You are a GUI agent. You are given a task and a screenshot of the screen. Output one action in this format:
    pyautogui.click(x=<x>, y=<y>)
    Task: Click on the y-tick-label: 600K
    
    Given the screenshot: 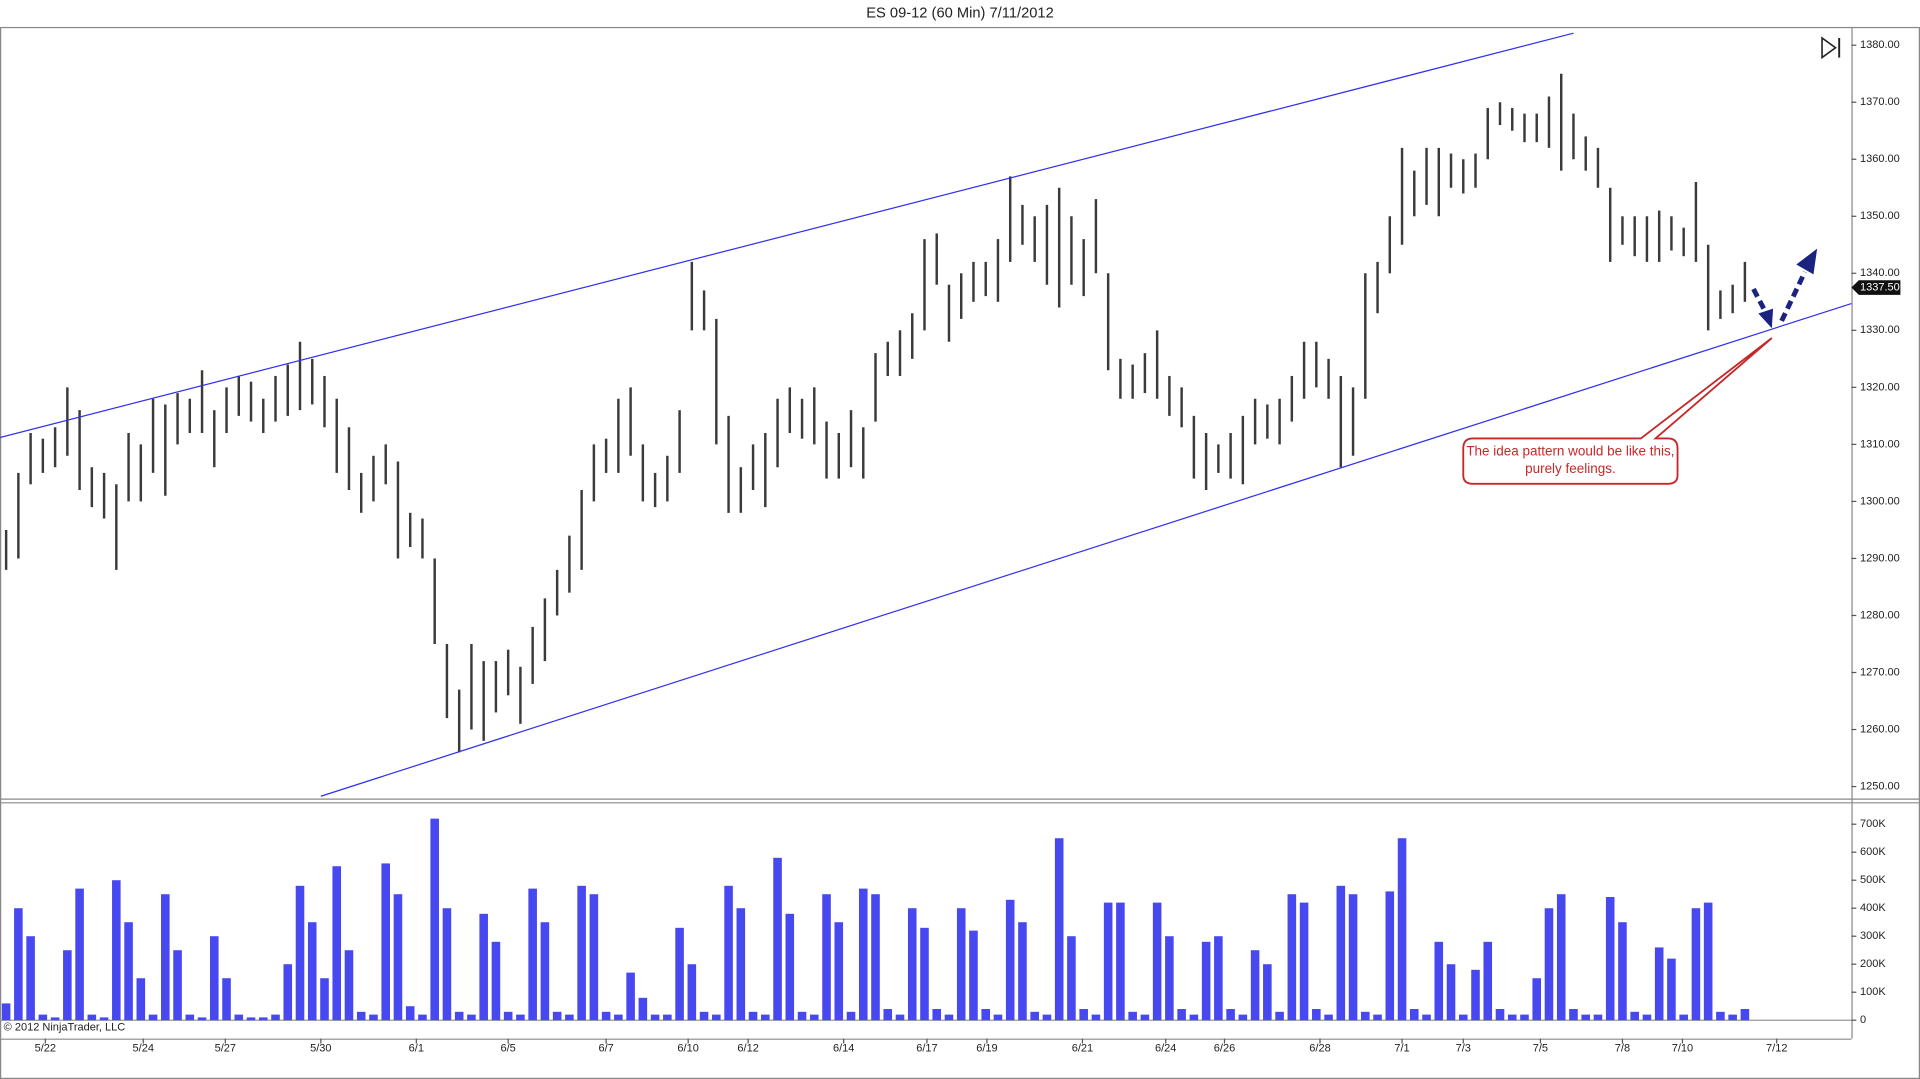 What is the action you would take?
    pyautogui.click(x=1873, y=852)
    